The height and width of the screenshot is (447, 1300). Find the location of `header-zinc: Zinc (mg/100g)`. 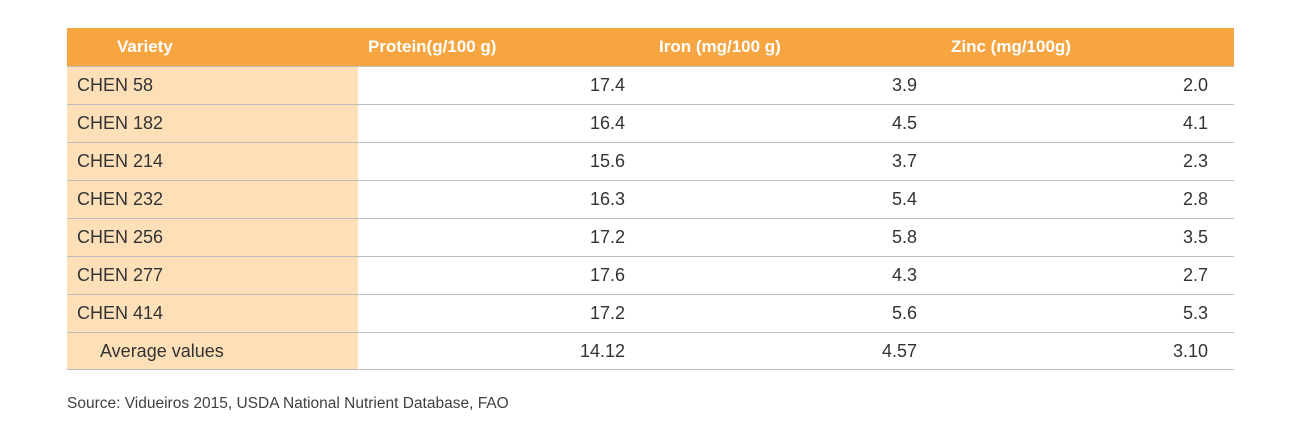

header-zinc: Zinc (mg/100g) is located at coordinates (1011, 46).